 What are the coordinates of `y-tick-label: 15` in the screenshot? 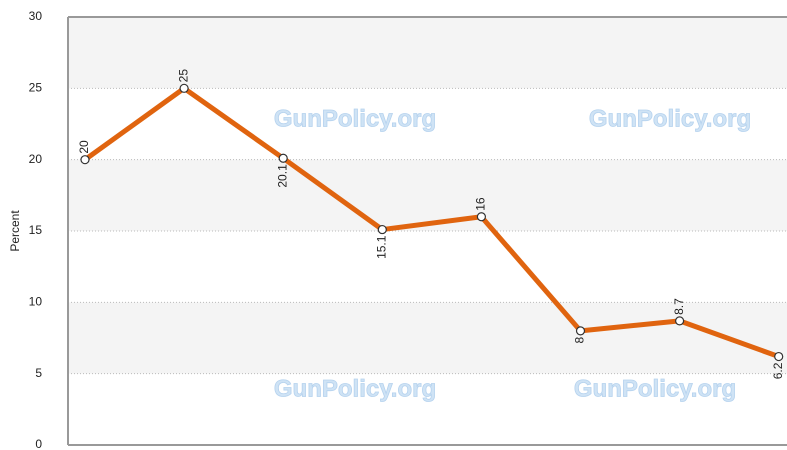 It's located at (36, 230).